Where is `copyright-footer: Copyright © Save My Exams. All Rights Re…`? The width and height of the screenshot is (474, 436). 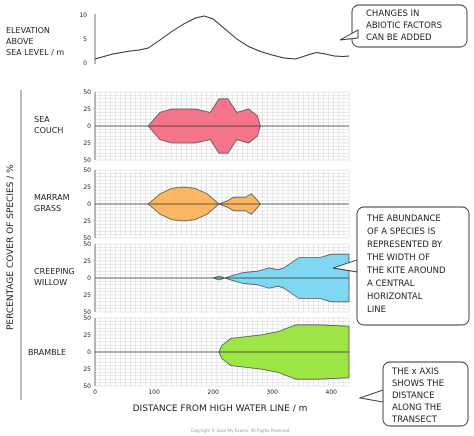 copyright-footer: Copyright © Save My Exams. All Rights Re… is located at coordinates (240, 430).